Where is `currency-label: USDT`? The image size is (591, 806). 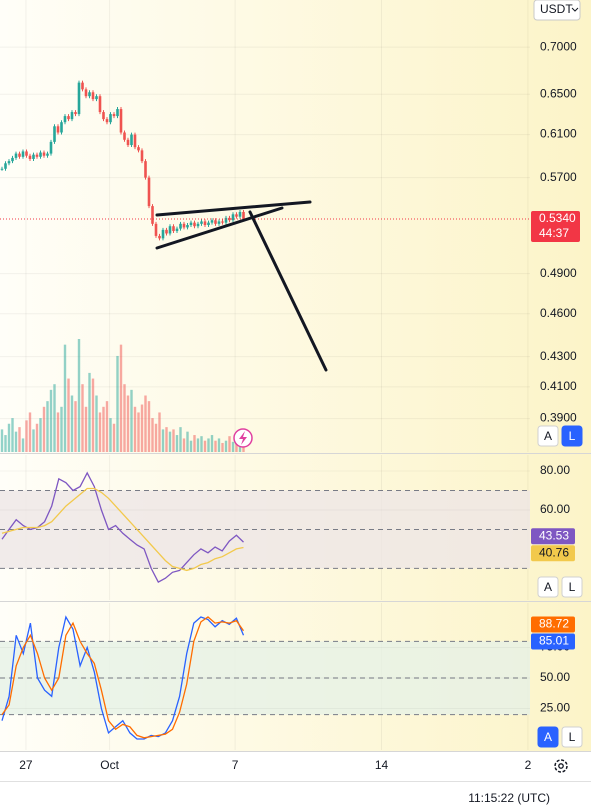 currency-label: USDT is located at coordinates (556, 9).